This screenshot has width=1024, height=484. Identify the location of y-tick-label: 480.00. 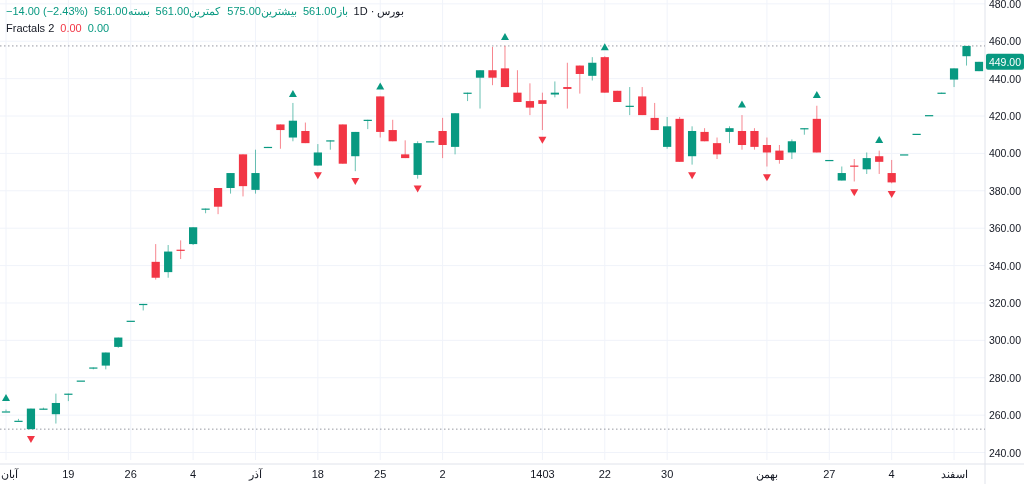
(1005, 5).